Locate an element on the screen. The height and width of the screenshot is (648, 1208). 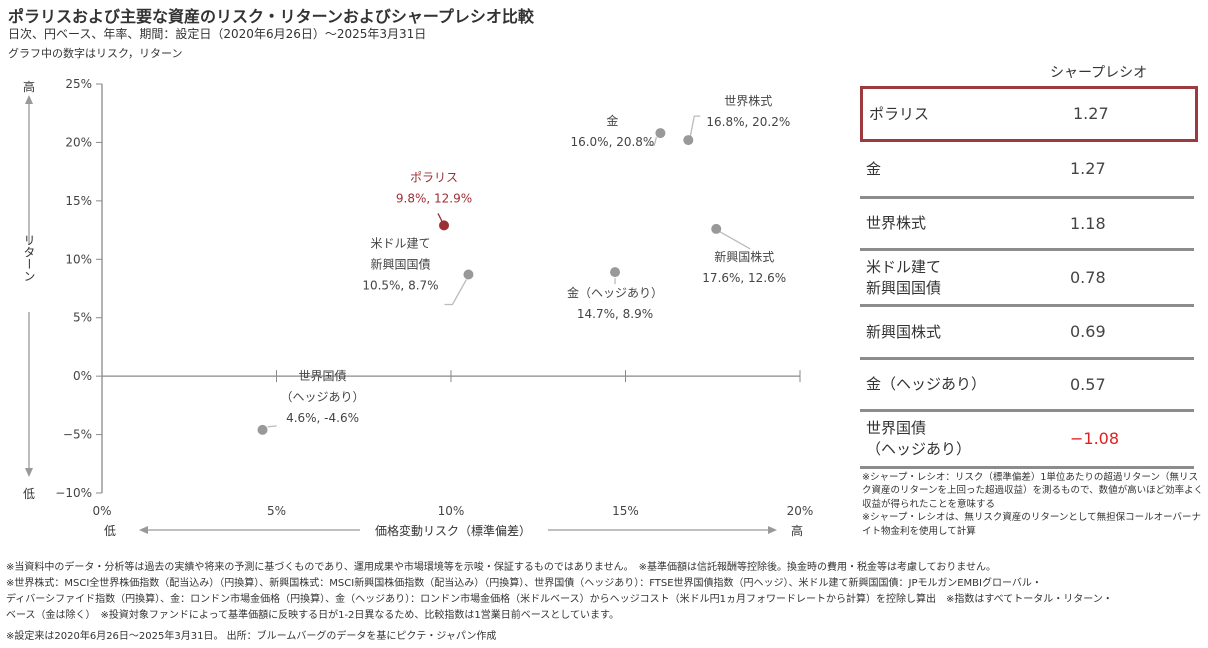
x-tick-label: 20% is located at coordinates (800, 511).